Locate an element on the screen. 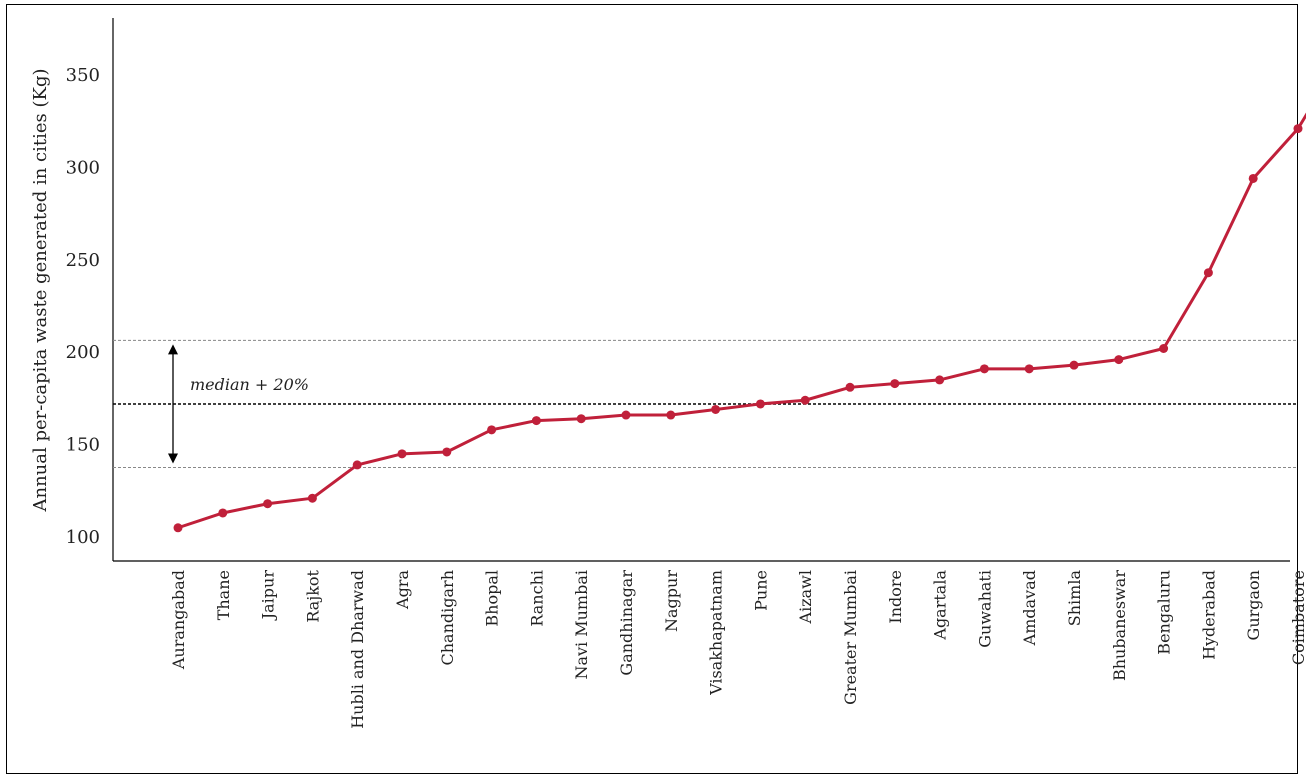  x-category-label: Bhopal is located at coordinates (492, 598).